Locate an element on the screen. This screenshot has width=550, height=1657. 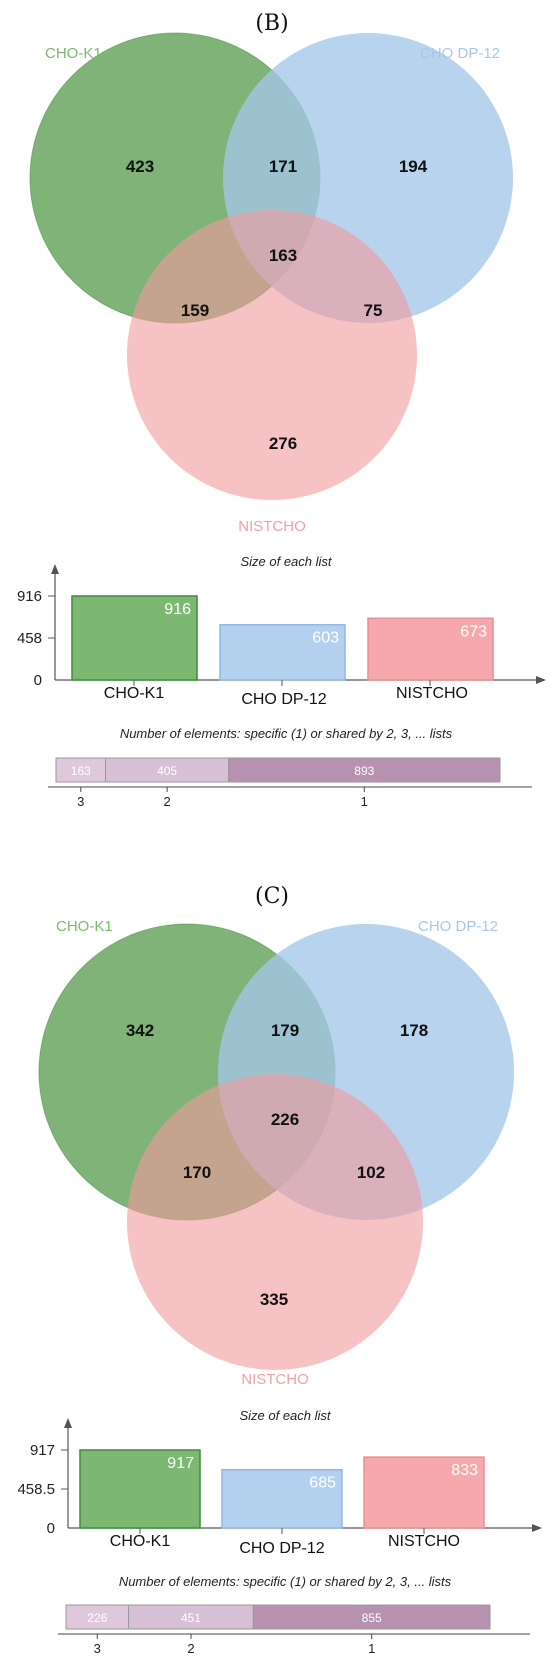
region-only-3: 276 is located at coordinates (283, 443).